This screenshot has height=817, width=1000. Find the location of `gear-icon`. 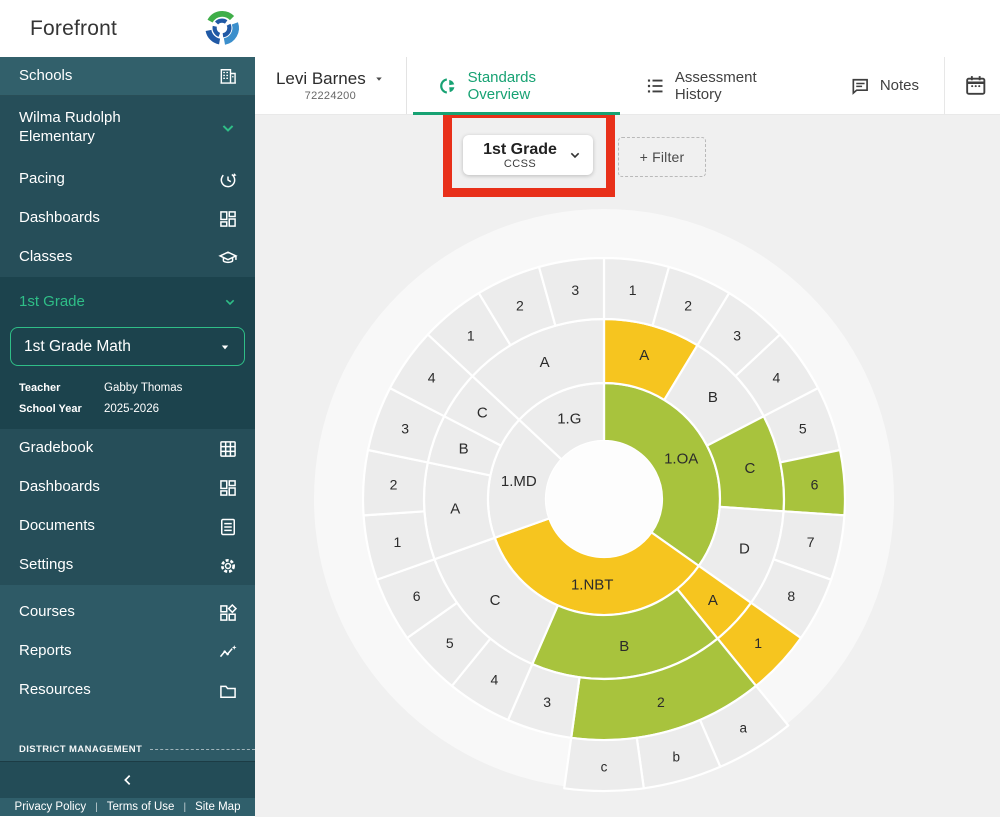

gear-icon is located at coordinates (228, 566).